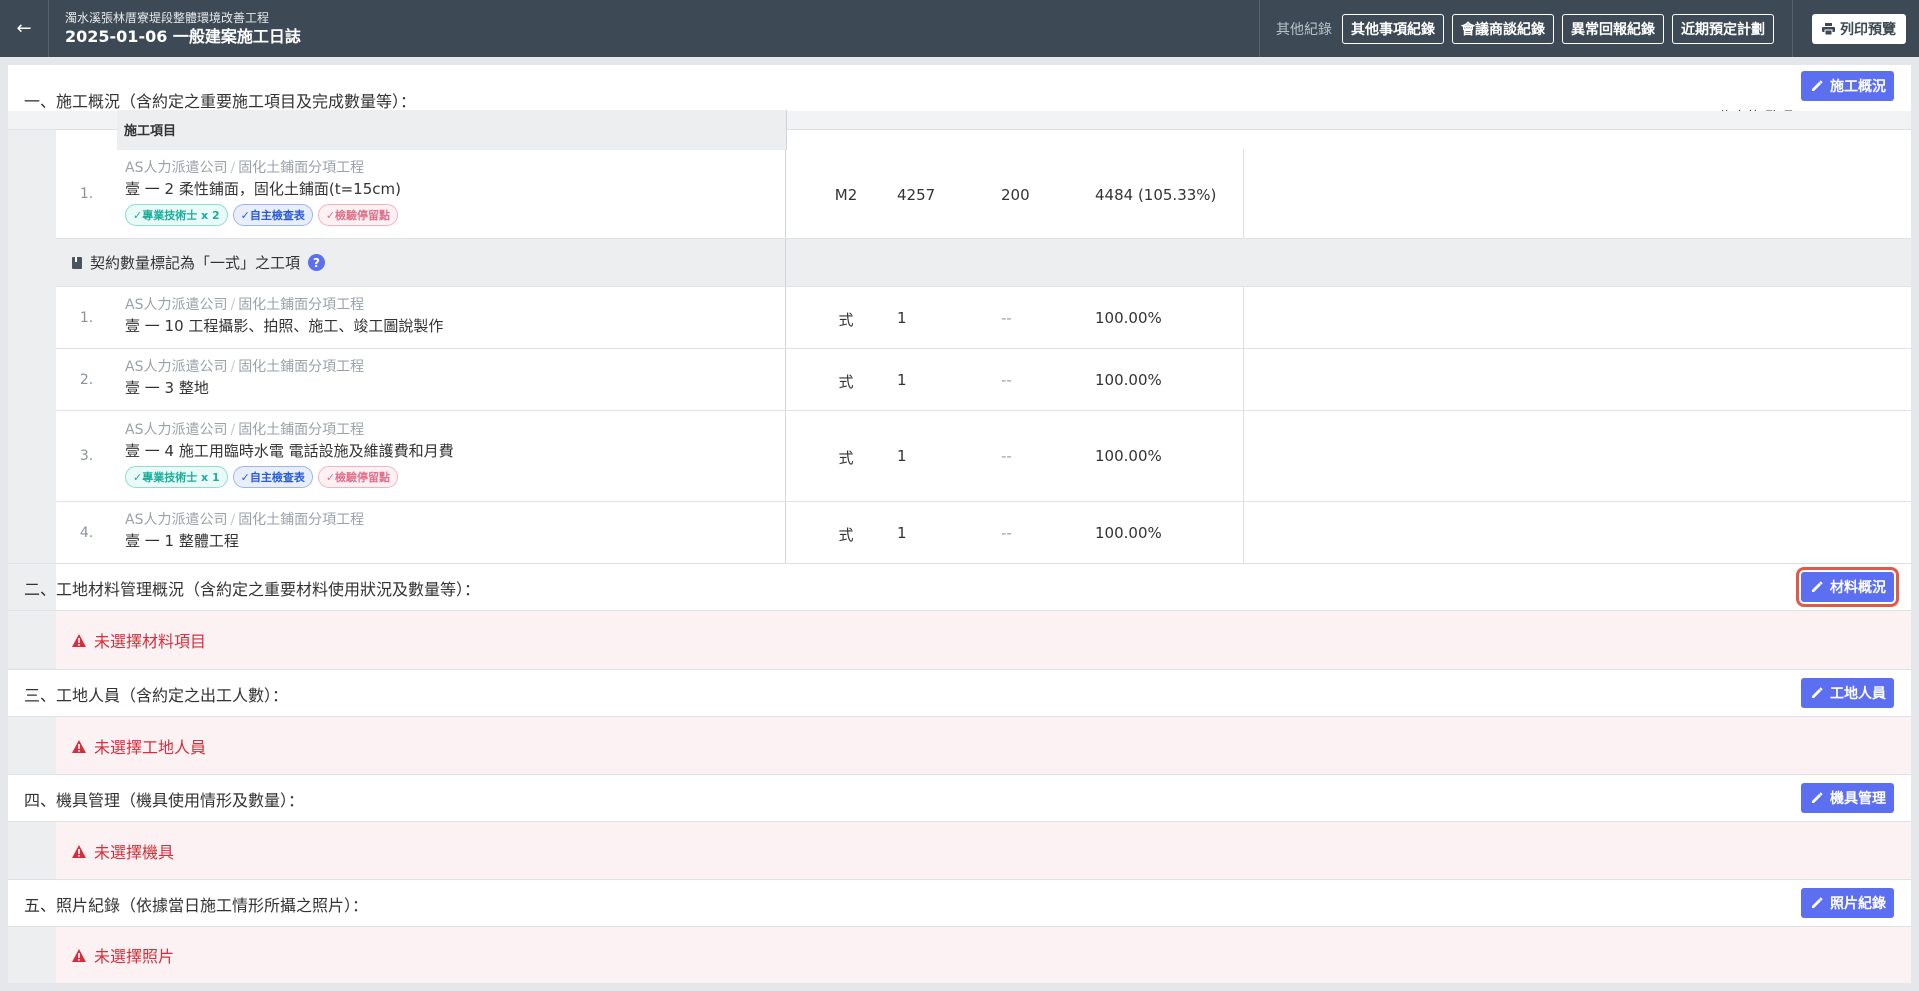 The image size is (1919, 991). Describe the element at coordinates (150, 641) in the screenshot. I see `materials-empty-text: 未選擇材料項目` at that location.